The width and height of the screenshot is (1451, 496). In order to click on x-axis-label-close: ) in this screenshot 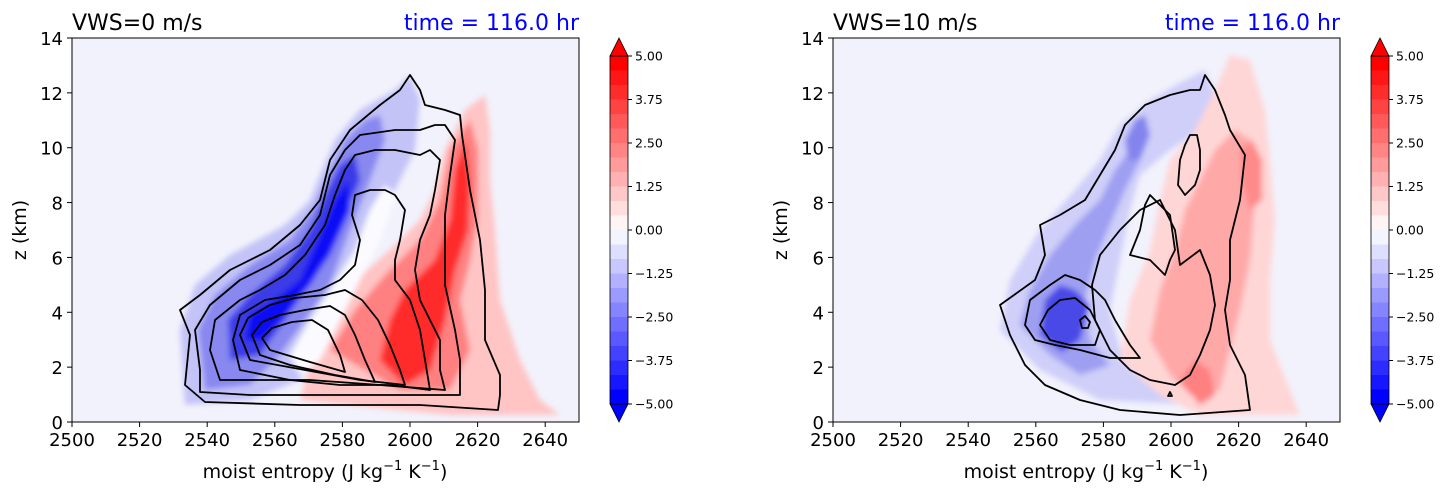, I will do `click(1204, 472)`.